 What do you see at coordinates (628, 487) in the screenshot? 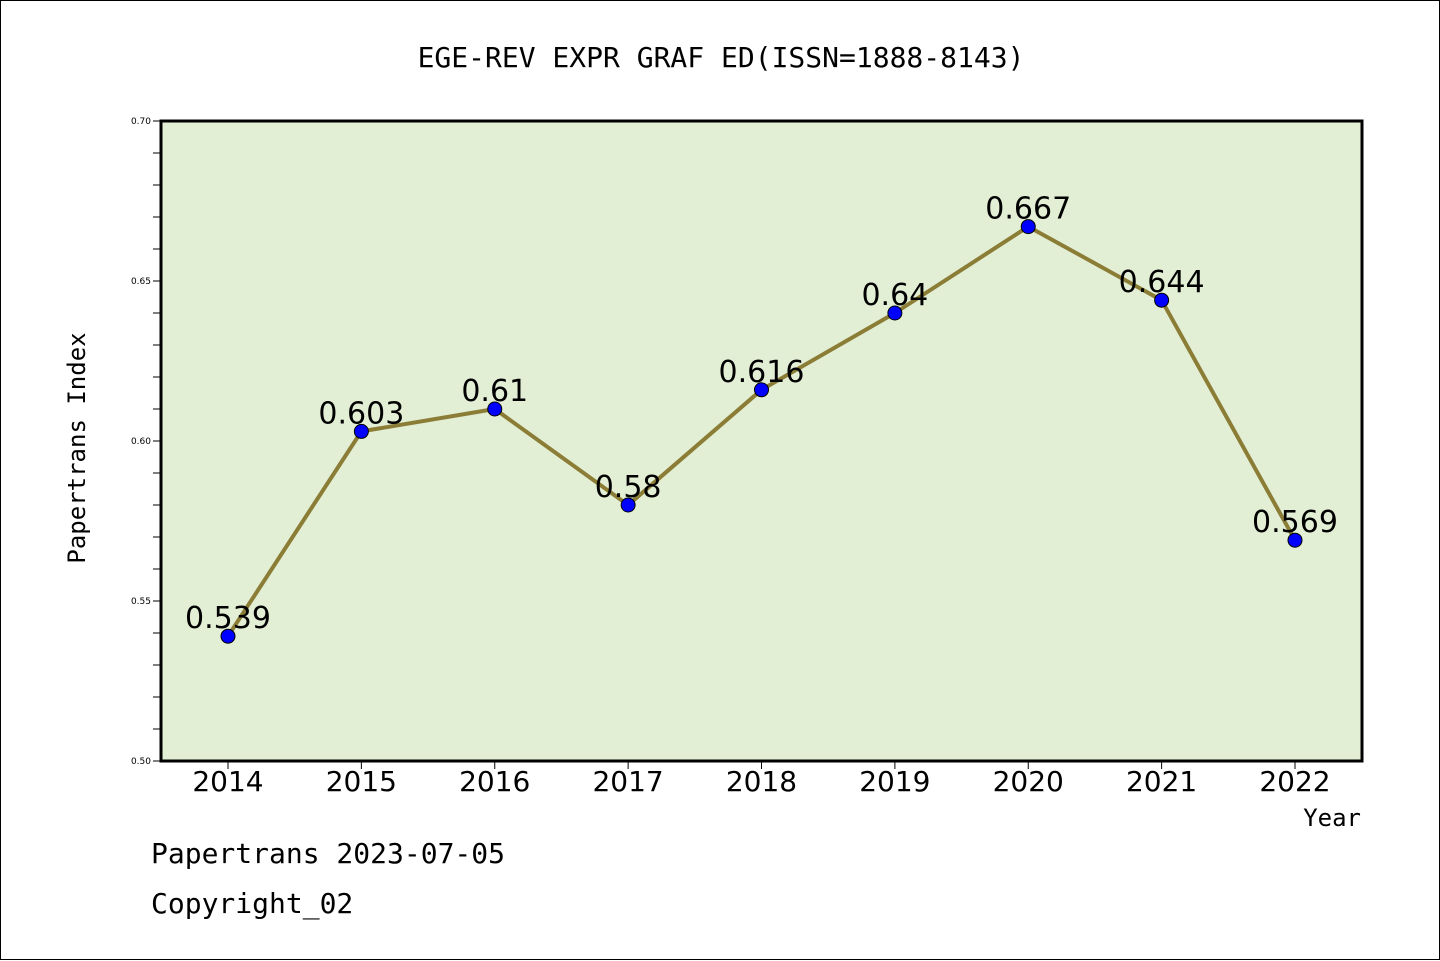
I see `data-label: 0.58` at bounding box center [628, 487].